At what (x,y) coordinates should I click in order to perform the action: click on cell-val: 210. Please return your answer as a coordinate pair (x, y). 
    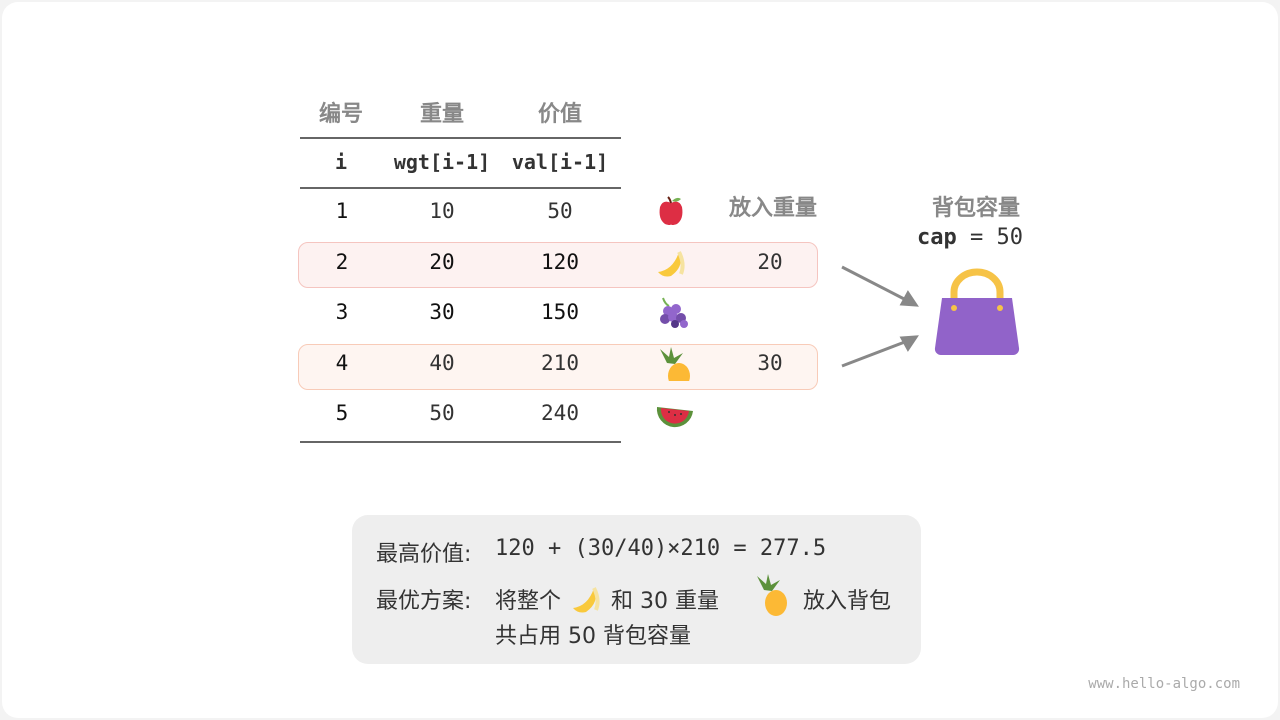
    Looking at the image, I should click on (560, 362).